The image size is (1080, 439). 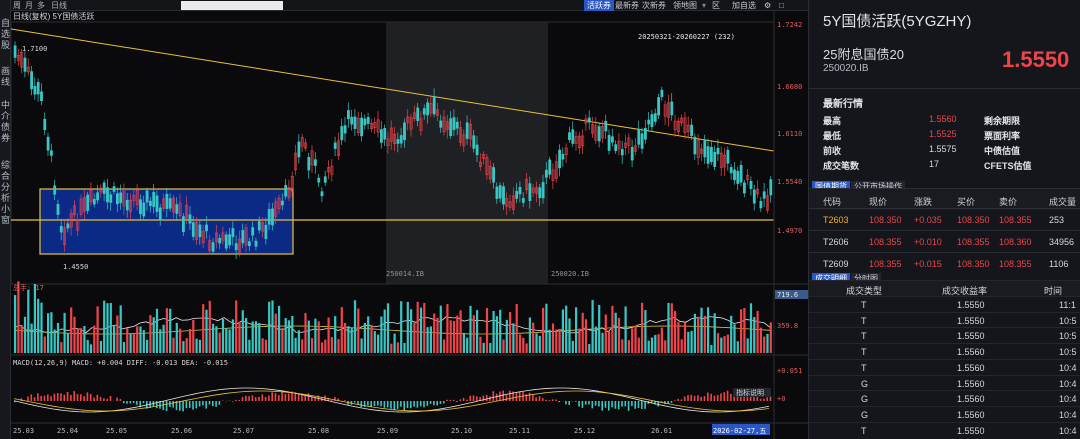 I want to click on trade-row: T 1.5560 10:4, so click(x=944, y=366).